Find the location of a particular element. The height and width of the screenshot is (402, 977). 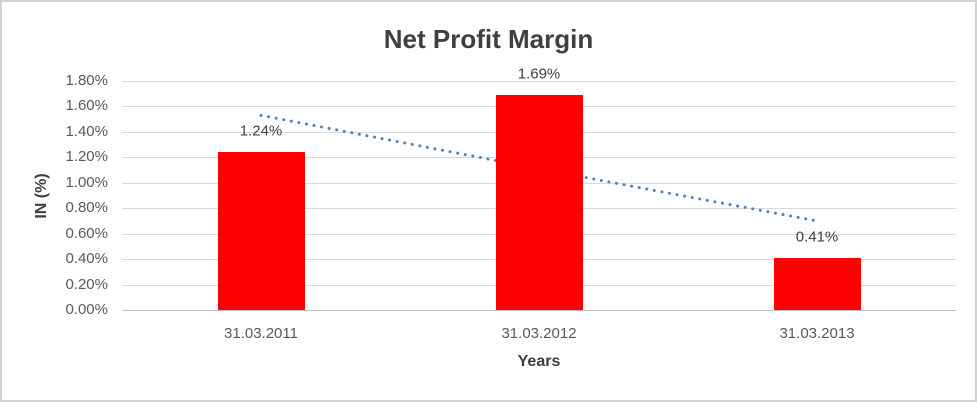

bar-31.03.2011 is located at coordinates (261, 231).